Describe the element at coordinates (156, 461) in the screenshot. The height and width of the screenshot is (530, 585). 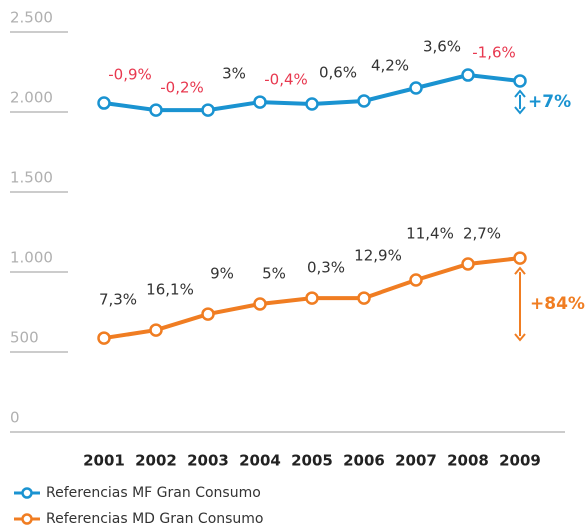
I see `x-tick-label: 2002` at that location.